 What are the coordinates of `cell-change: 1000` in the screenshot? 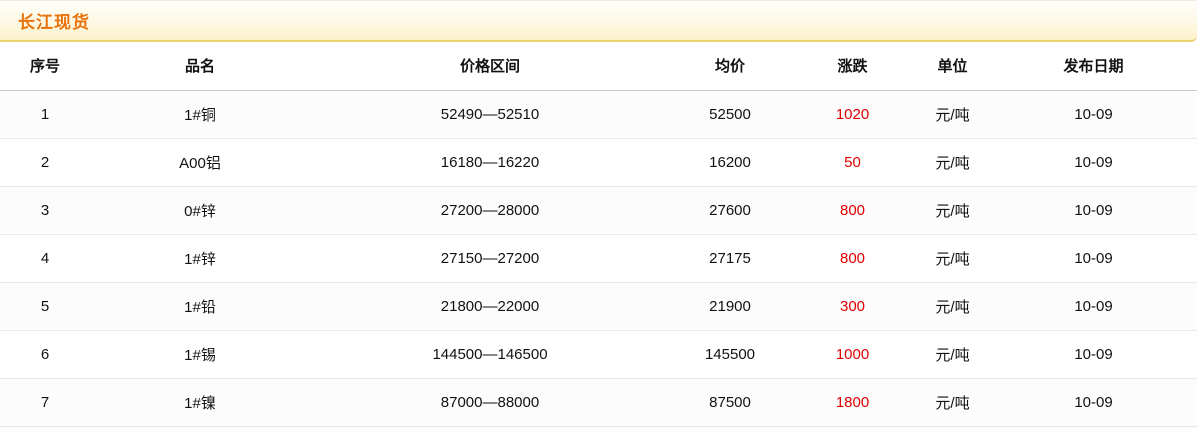 It's located at (852, 354).